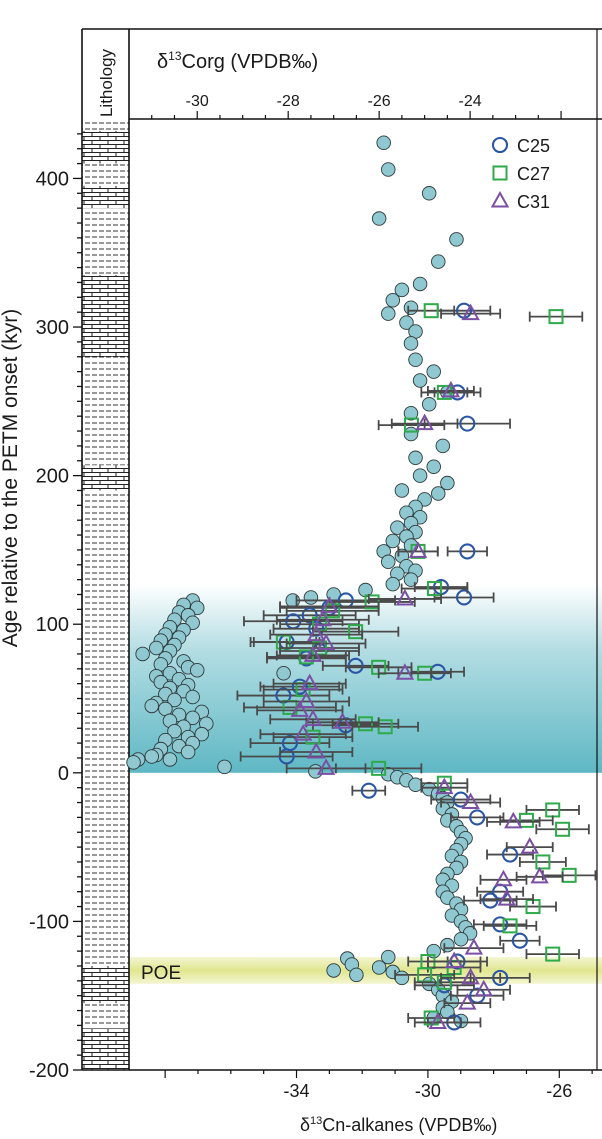  I want to click on lithology-title: Lithology, so click(106, 82).